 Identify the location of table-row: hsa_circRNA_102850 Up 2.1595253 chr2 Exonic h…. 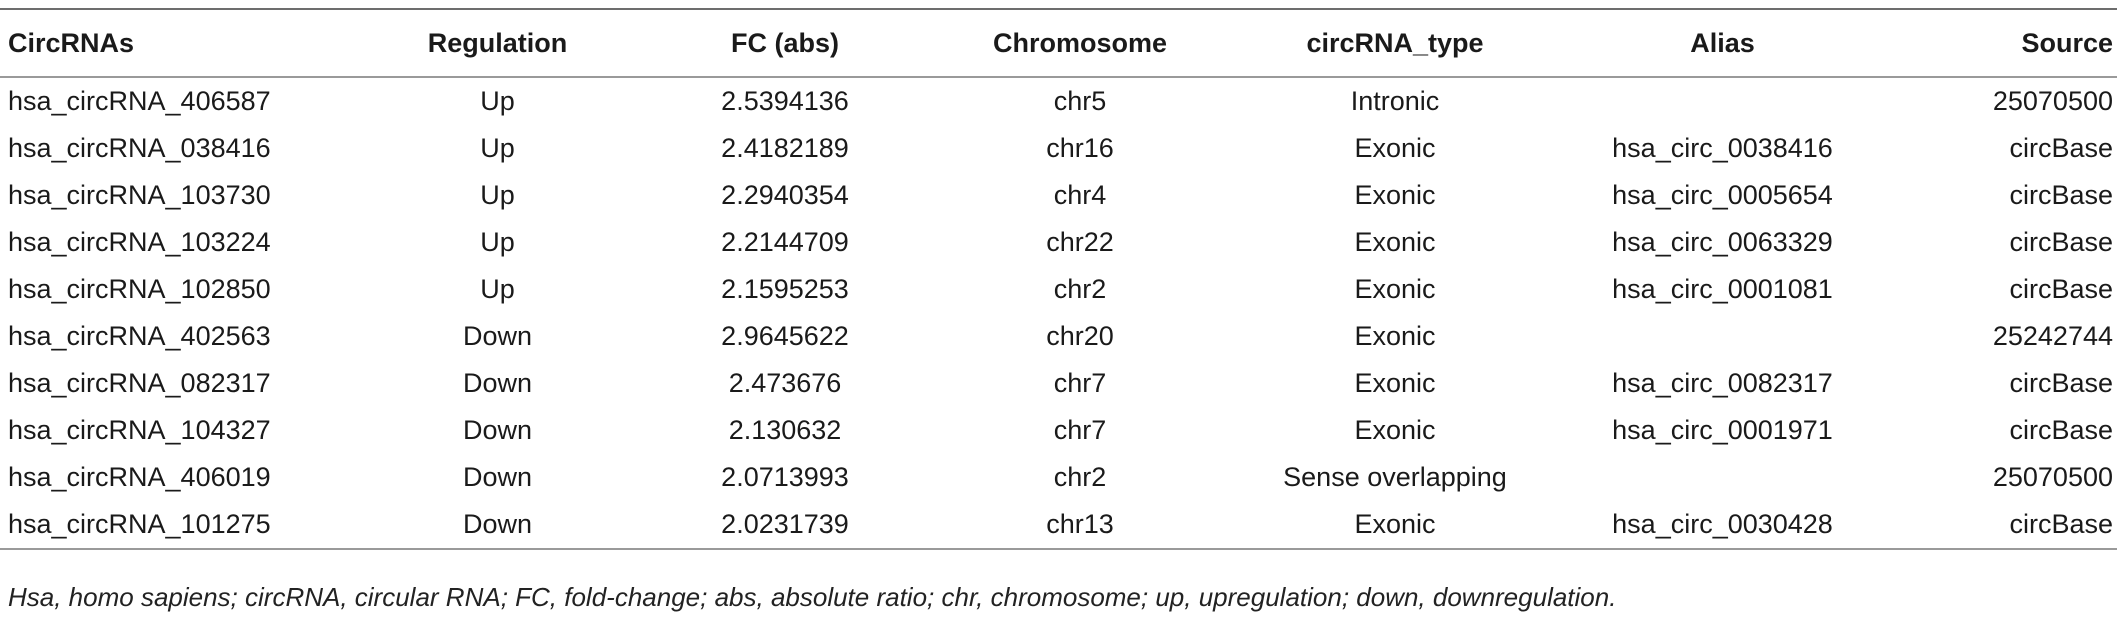
(1058, 289).